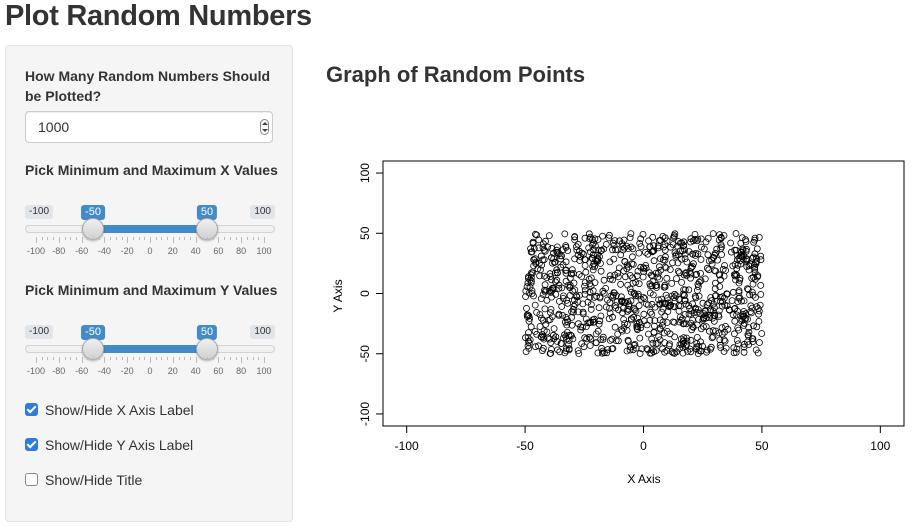 This screenshot has height=532, width=917. I want to click on slider-tick-label: -100, so click(36, 371).